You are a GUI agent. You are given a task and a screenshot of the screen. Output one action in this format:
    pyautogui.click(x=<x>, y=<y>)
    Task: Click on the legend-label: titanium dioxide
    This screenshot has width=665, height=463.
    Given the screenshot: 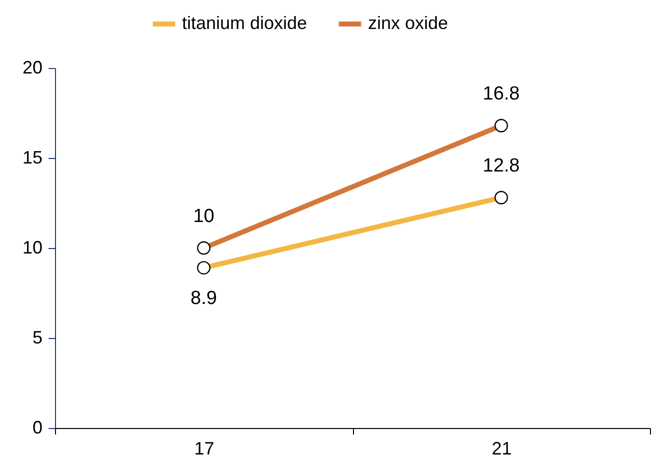 What is the action you would take?
    pyautogui.click(x=245, y=23)
    